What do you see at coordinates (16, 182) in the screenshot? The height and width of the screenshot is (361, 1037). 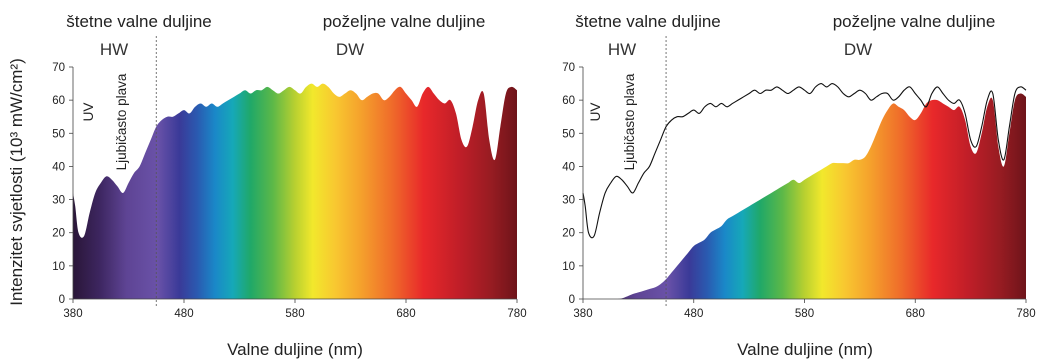 I see `y-axis-label: Intenzitet svjetlosti (10³ mW/cm²)` at bounding box center [16, 182].